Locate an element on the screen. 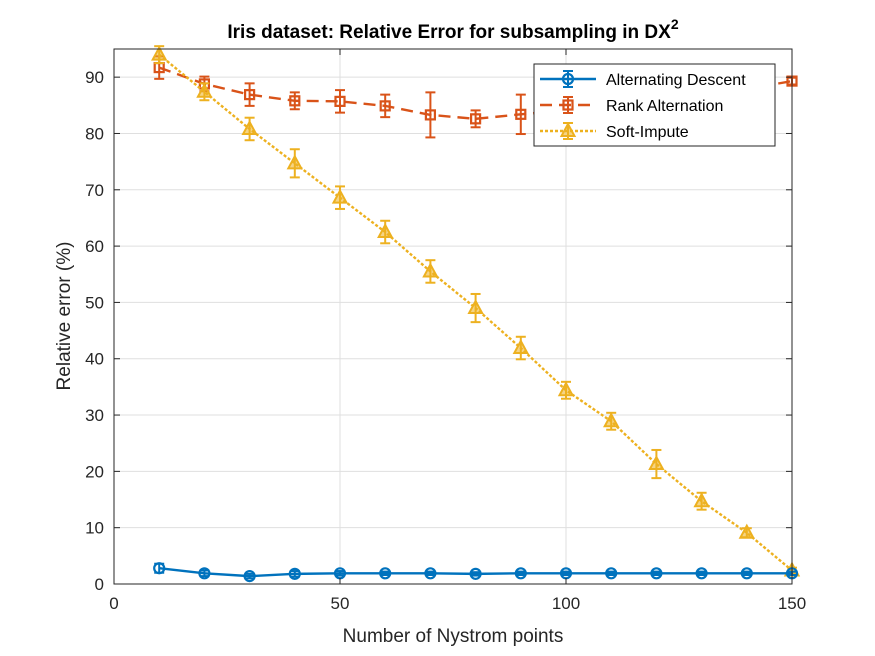 This screenshot has height=656, width=875. y-tick-label: 40 is located at coordinates (94, 359).